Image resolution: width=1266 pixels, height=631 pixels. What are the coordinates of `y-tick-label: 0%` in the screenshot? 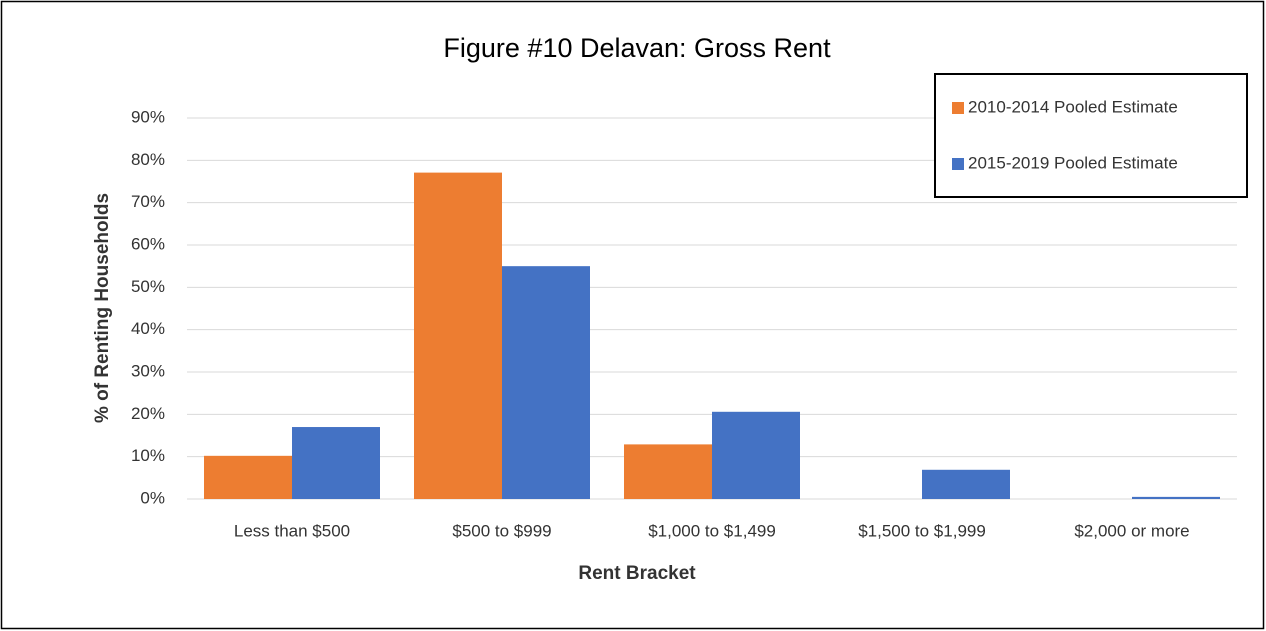 It's located at (152, 497).